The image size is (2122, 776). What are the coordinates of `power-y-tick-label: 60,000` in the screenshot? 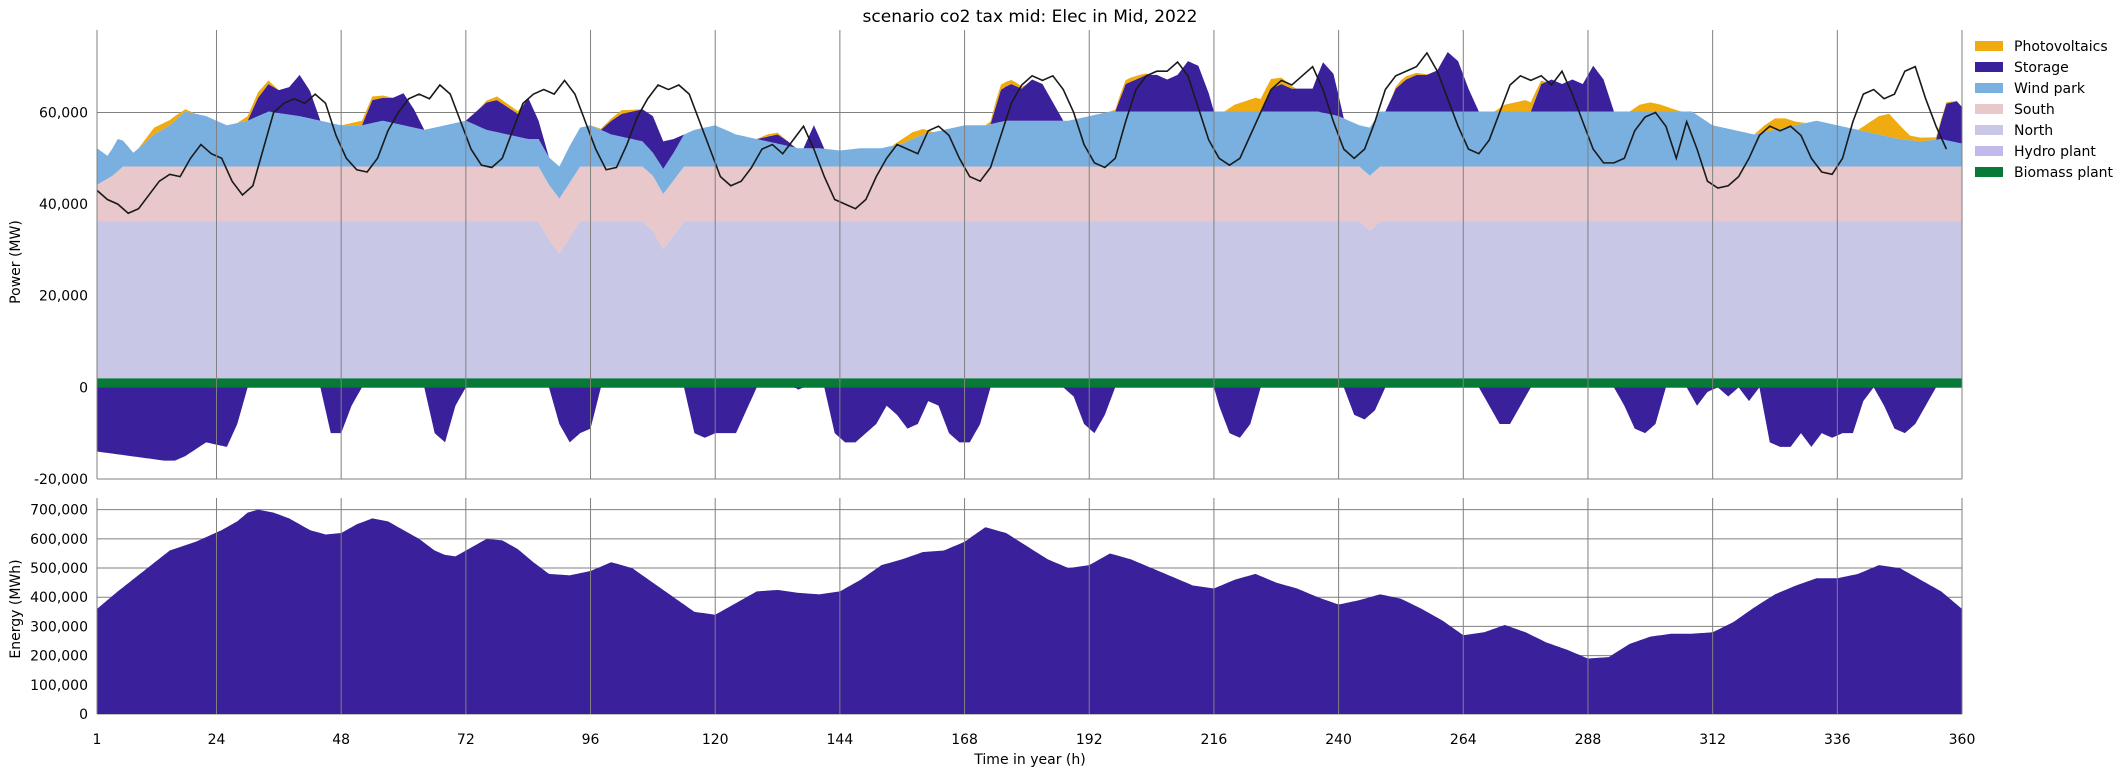 It's located at (63, 113).